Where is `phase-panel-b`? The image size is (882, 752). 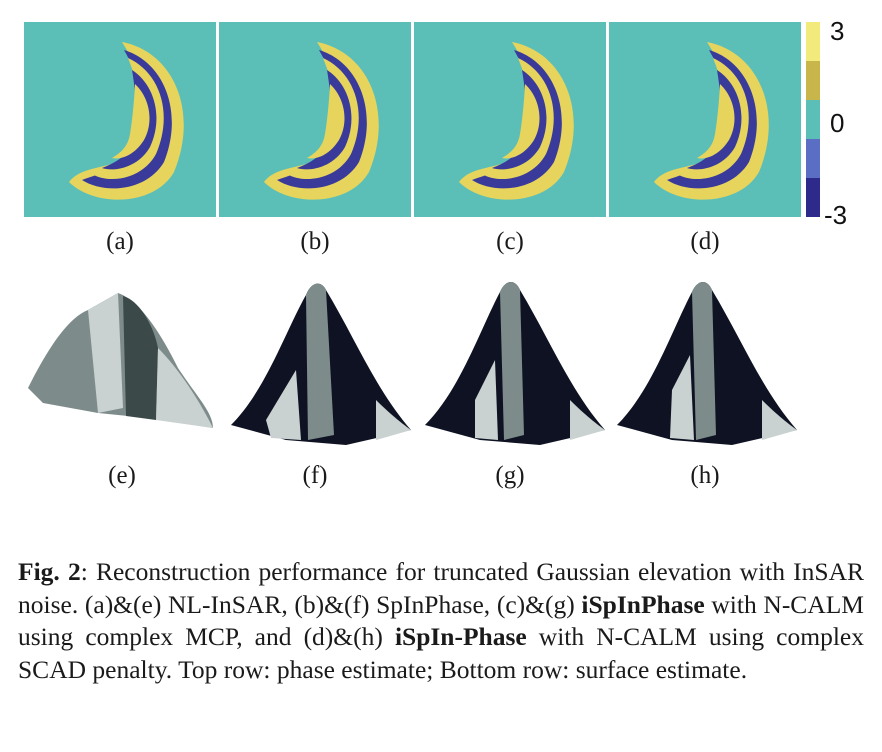
phase-panel-b is located at coordinates (315, 119).